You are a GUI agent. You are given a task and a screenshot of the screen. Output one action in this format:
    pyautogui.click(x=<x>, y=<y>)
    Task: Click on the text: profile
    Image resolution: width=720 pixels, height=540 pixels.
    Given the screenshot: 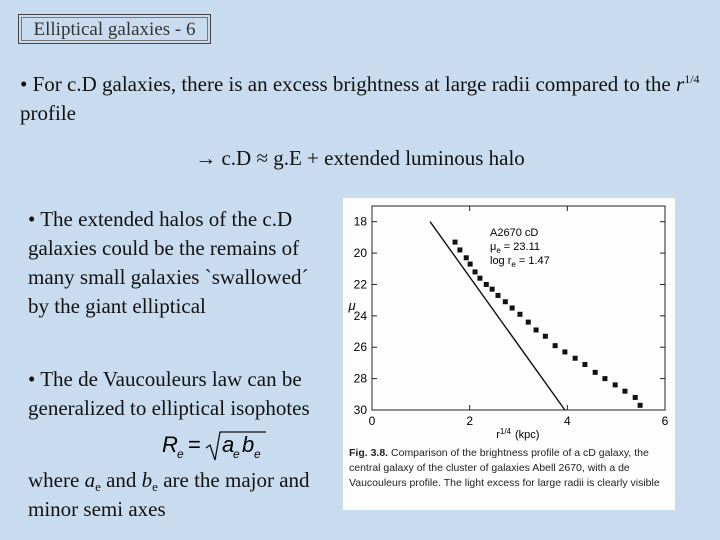 What is the action you would take?
    pyautogui.click(x=48, y=113)
    